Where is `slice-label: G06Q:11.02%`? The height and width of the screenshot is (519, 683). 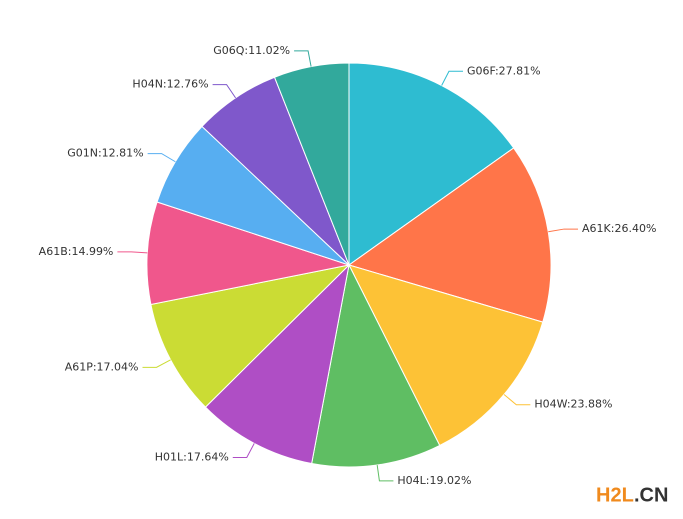
slice-label: G06Q:11.02% is located at coordinates (251, 50).